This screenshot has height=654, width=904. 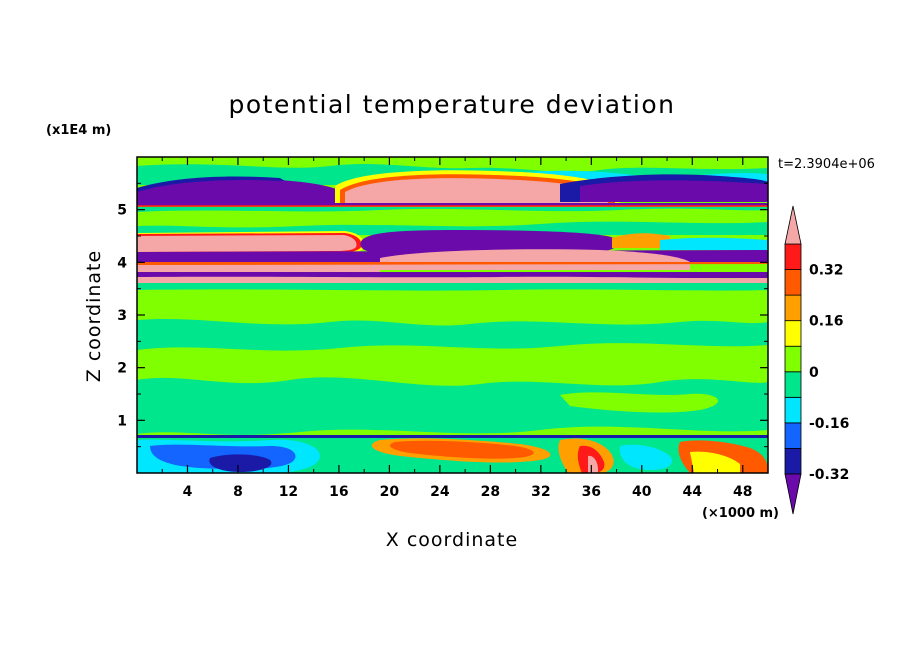 What do you see at coordinates (452, 263) in the screenshot?
I see `band-39-orange-line` at bounding box center [452, 263].